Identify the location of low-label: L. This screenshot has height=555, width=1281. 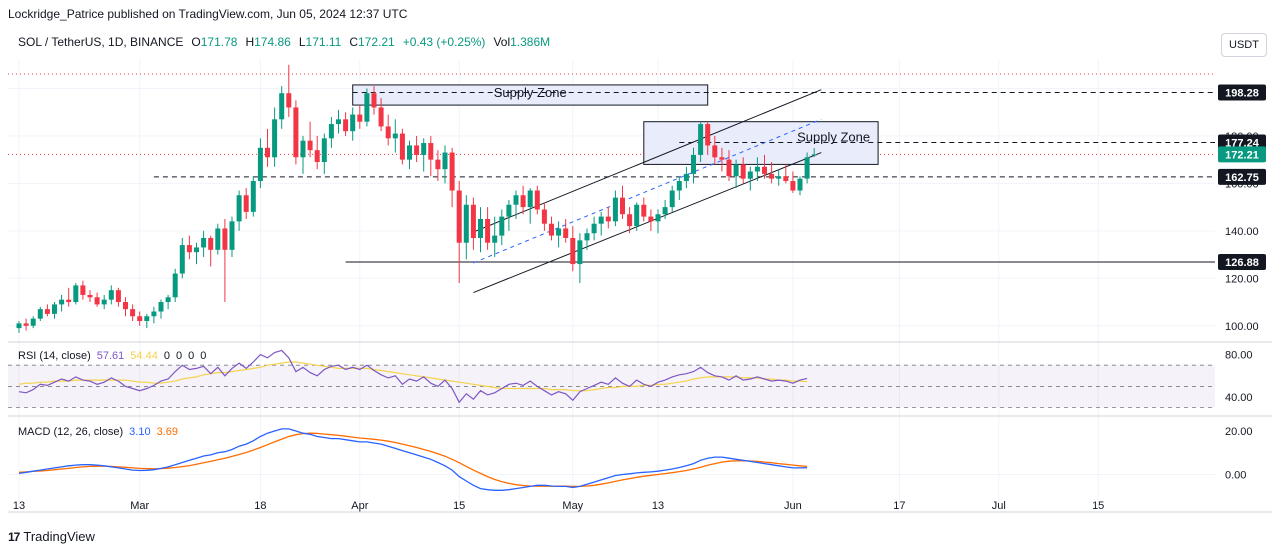
(302, 42).